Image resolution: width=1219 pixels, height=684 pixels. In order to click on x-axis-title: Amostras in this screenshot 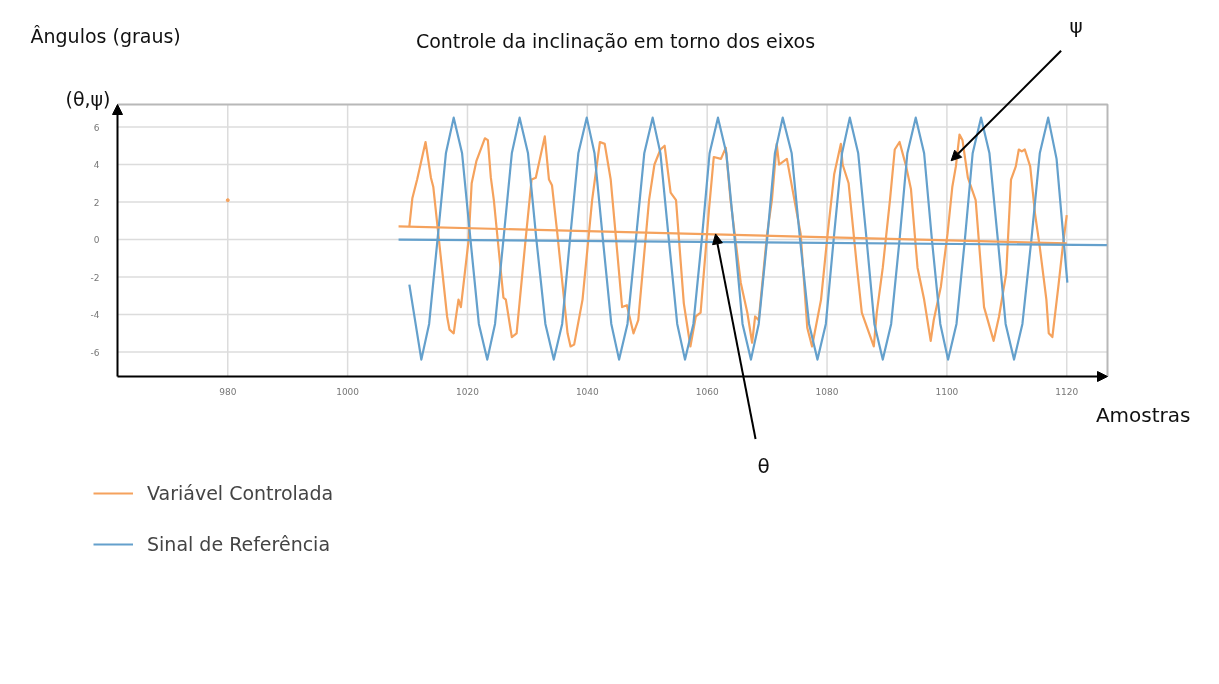, I will do `click(1143, 414)`.